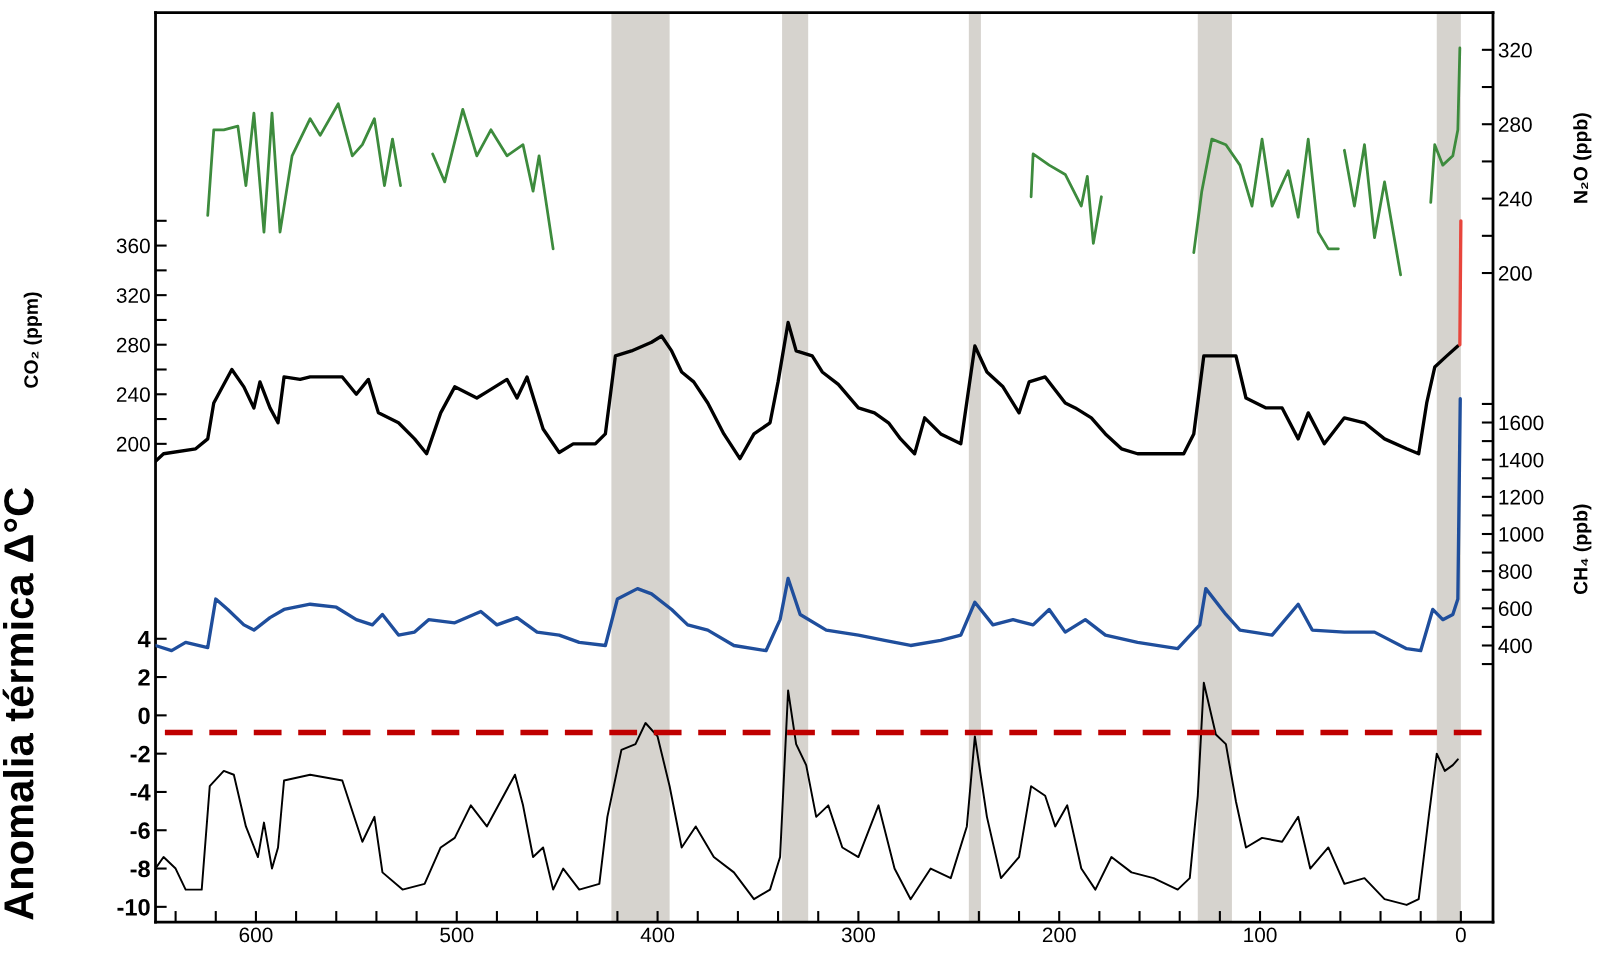 Image resolution: width=1620 pixels, height=971 pixels. I want to click on y-tick-label: -4, so click(140, 792).